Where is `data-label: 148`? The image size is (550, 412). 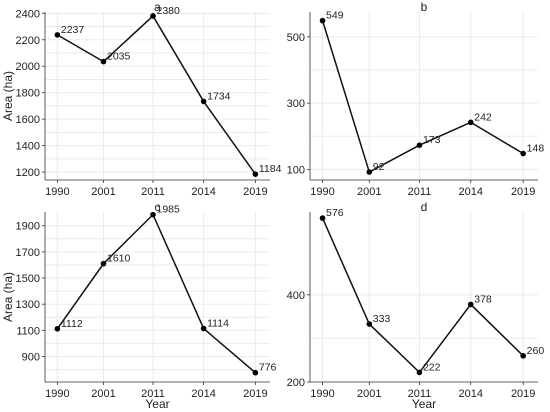 data-label: 148 is located at coordinates (536, 148).